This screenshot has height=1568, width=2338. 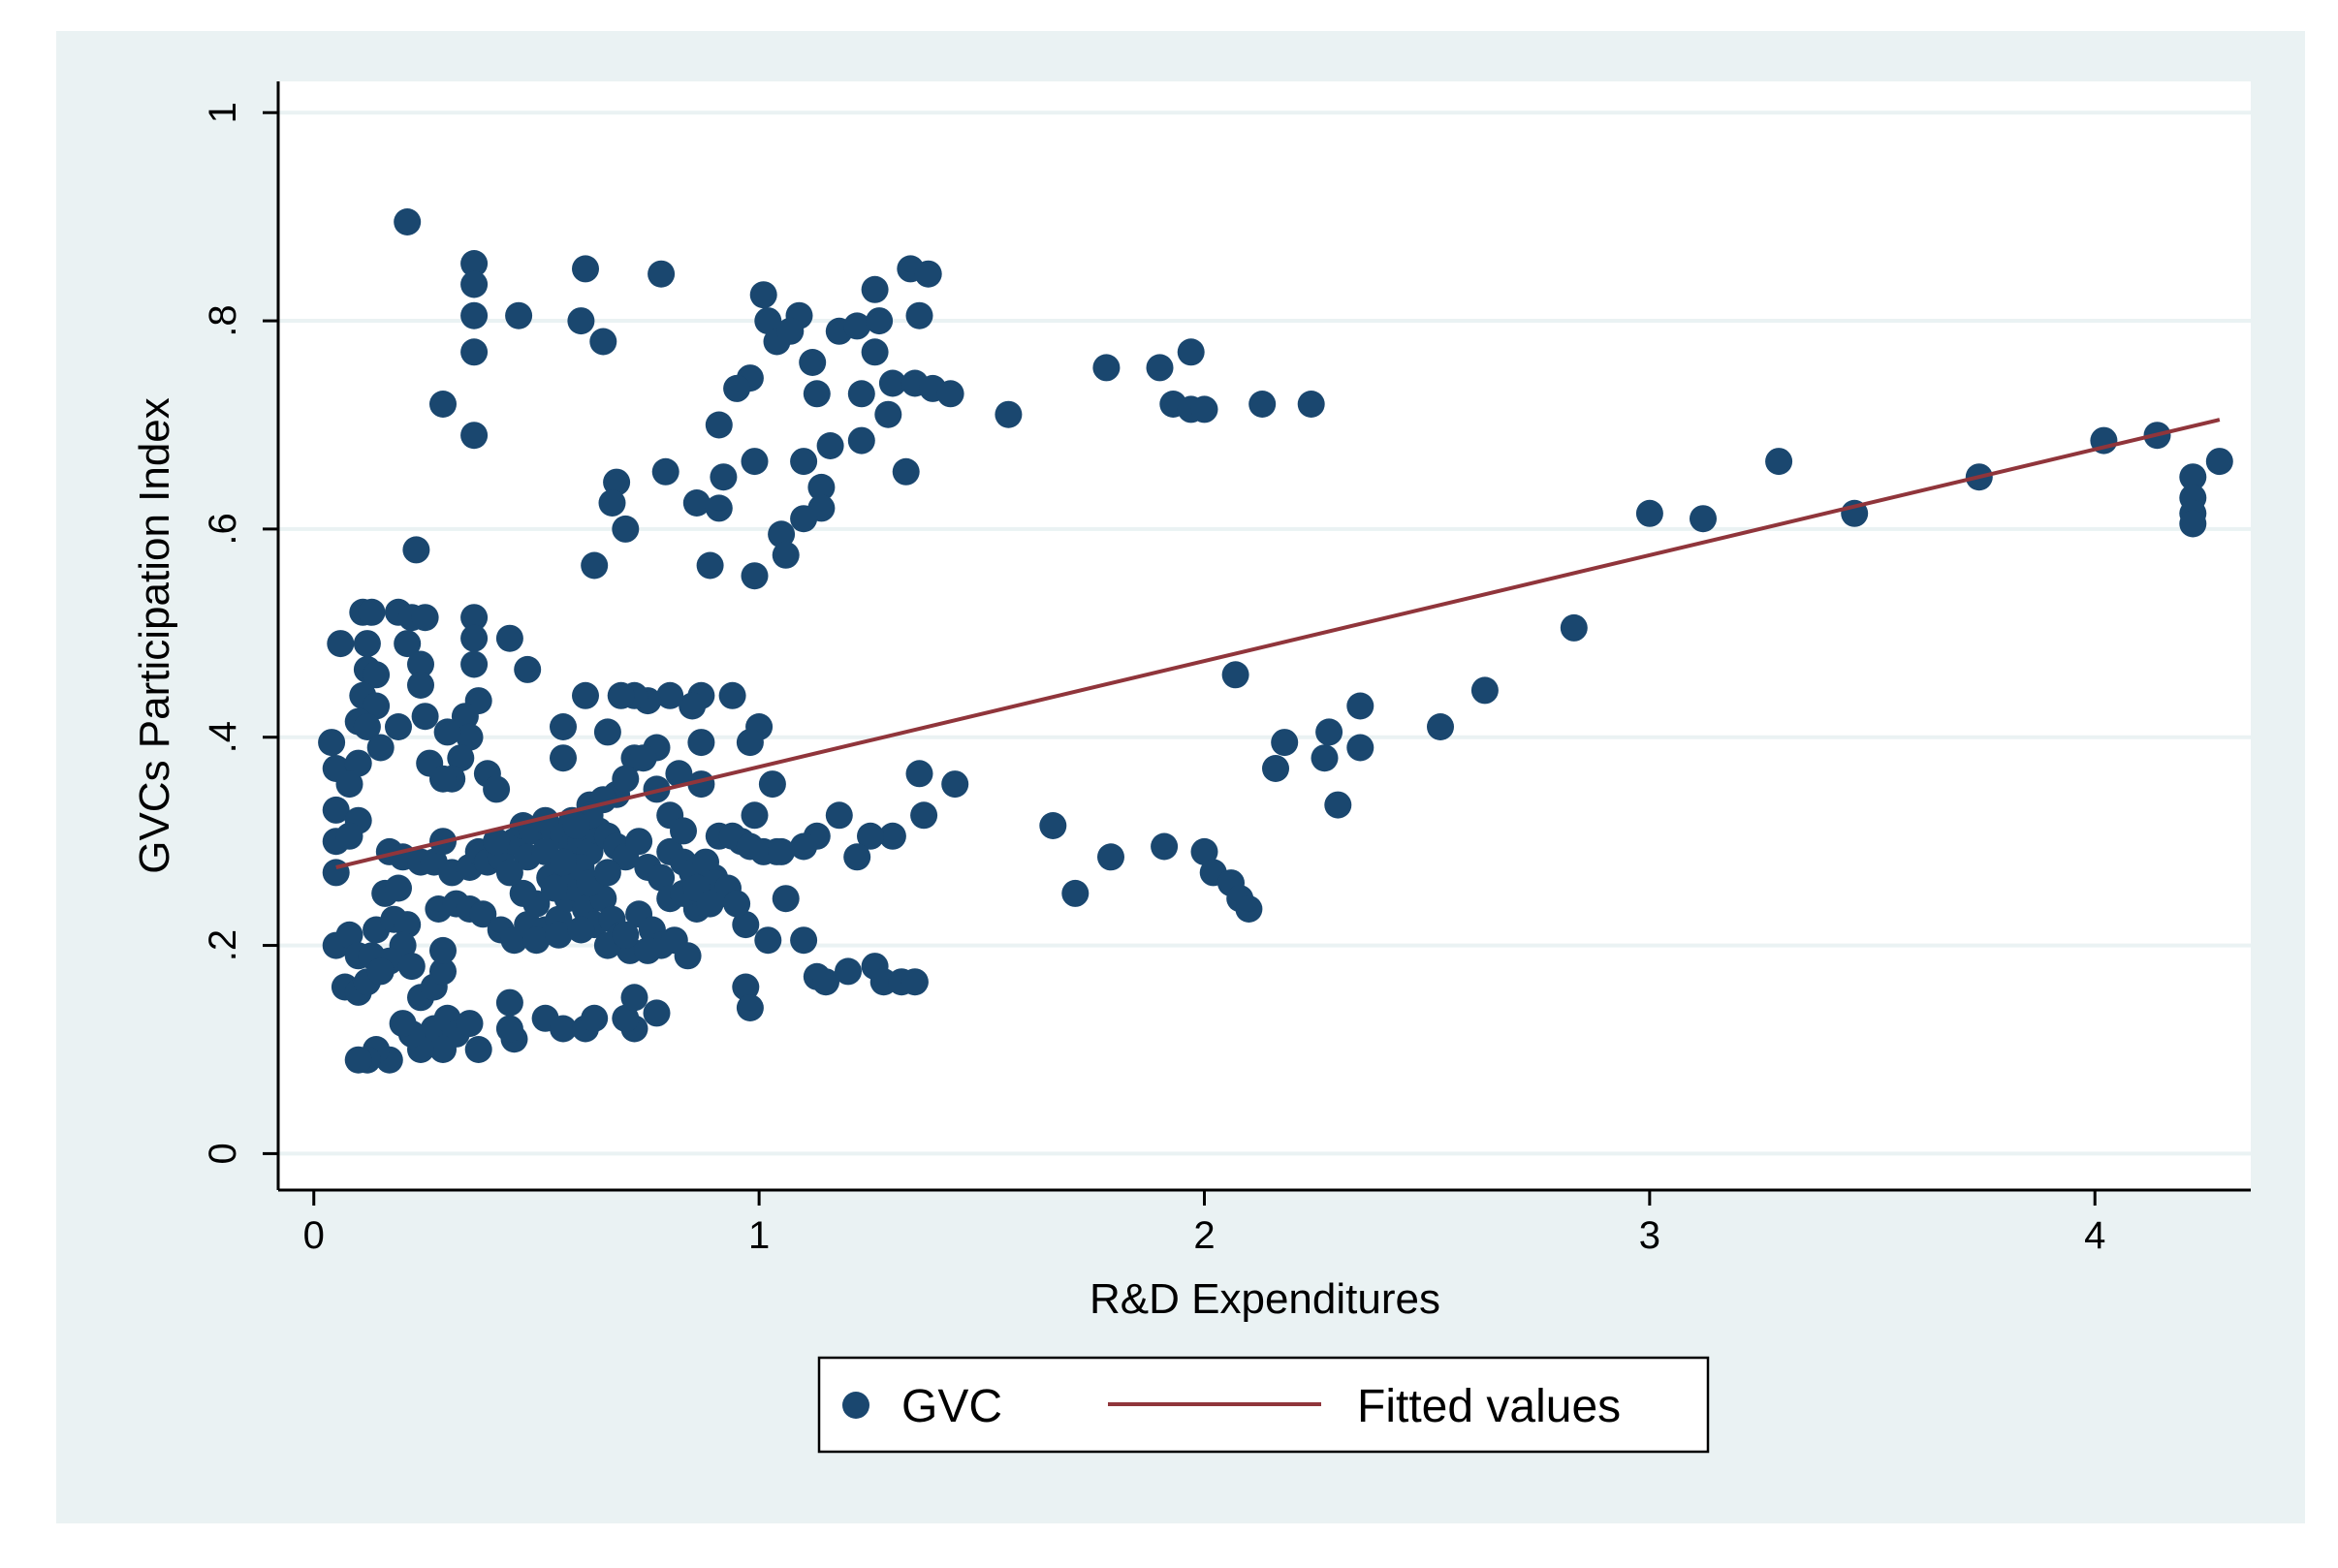 I want to click on x-tick-label-4: 4, so click(x=2095, y=1236).